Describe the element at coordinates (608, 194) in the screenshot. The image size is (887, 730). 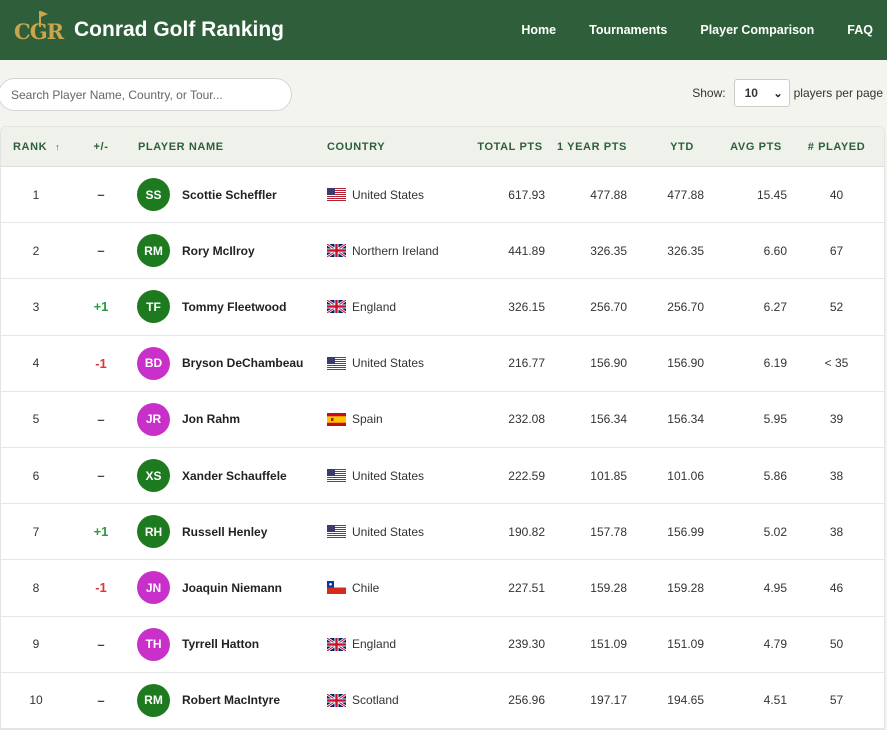
I see `year-pts-cell: 477.88` at that location.